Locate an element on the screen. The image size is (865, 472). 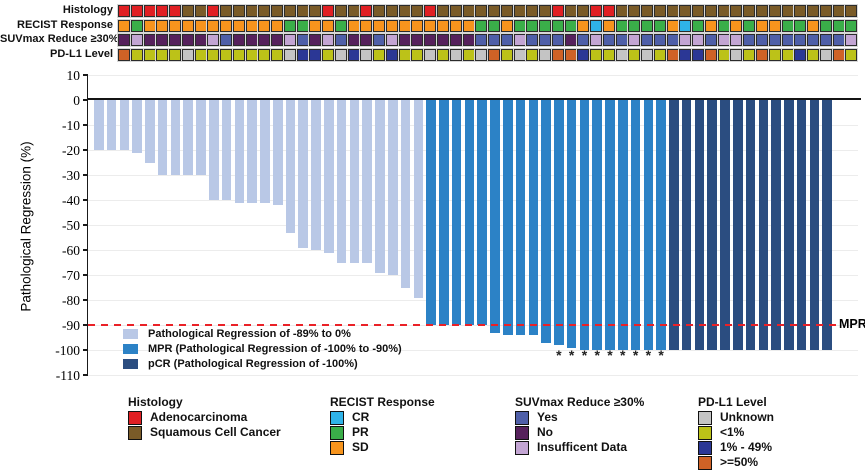
zero-baseline is located at coordinates (474, 98).